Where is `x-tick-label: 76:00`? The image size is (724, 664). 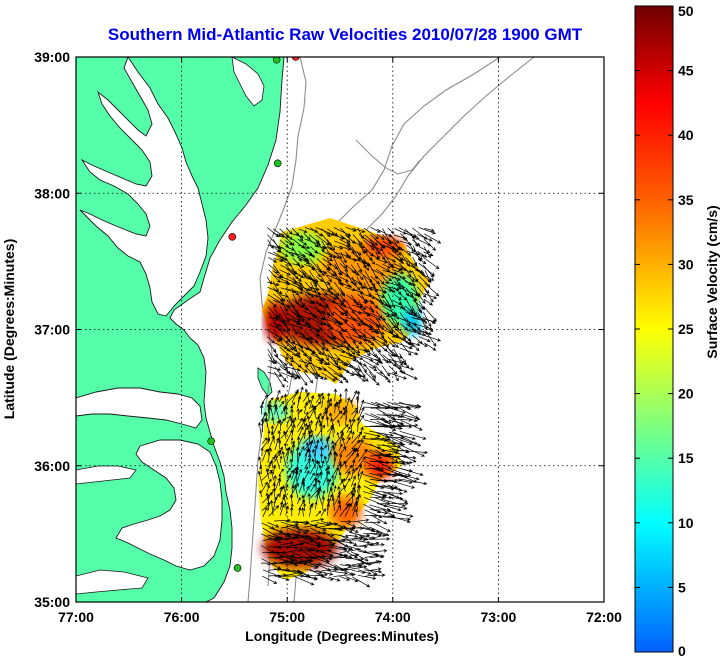
x-tick-label: 76:00 is located at coordinates (182, 617).